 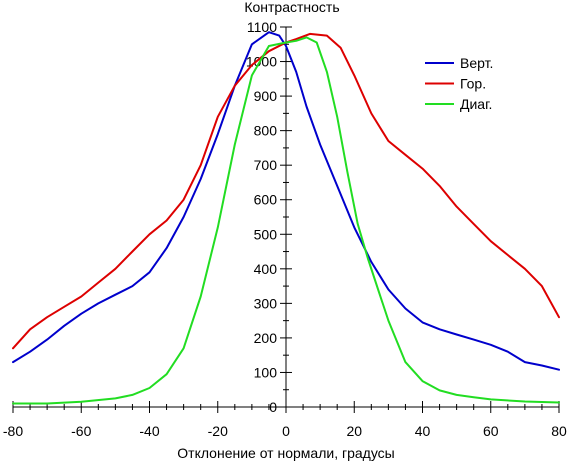 I want to click on y-tick-label: 1100, so click(x=262, y=27).